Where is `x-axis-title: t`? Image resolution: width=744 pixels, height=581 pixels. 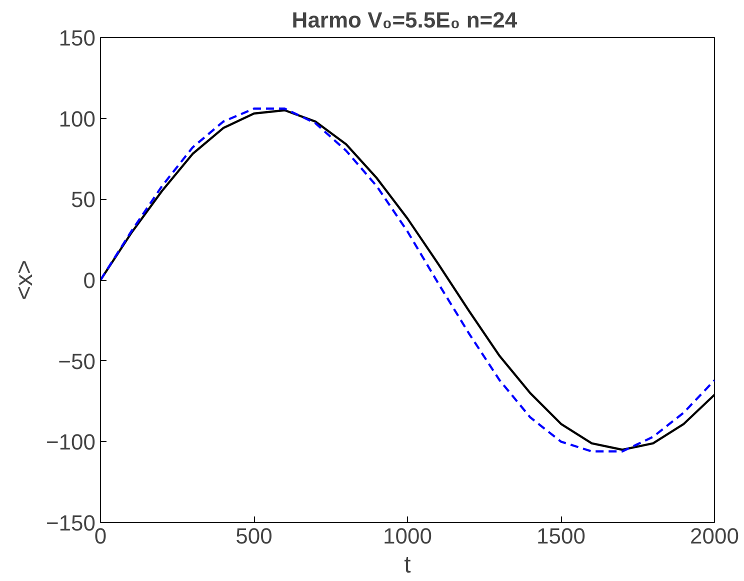 x-axis-title: t is located at coordinates (408, 565).